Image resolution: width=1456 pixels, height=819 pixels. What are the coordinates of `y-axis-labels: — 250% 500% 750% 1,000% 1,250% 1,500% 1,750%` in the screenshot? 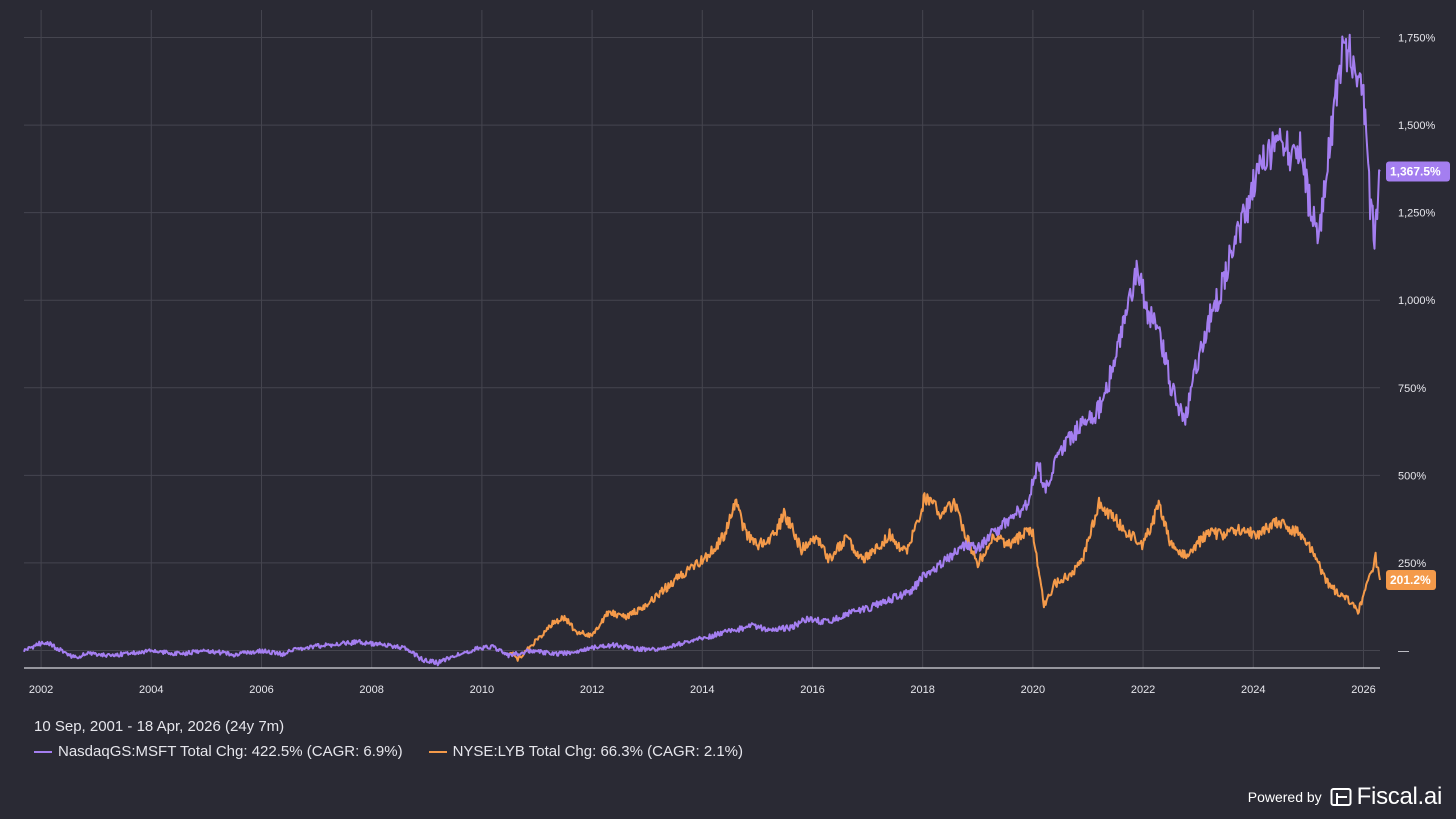 It's located at (1417, 345).